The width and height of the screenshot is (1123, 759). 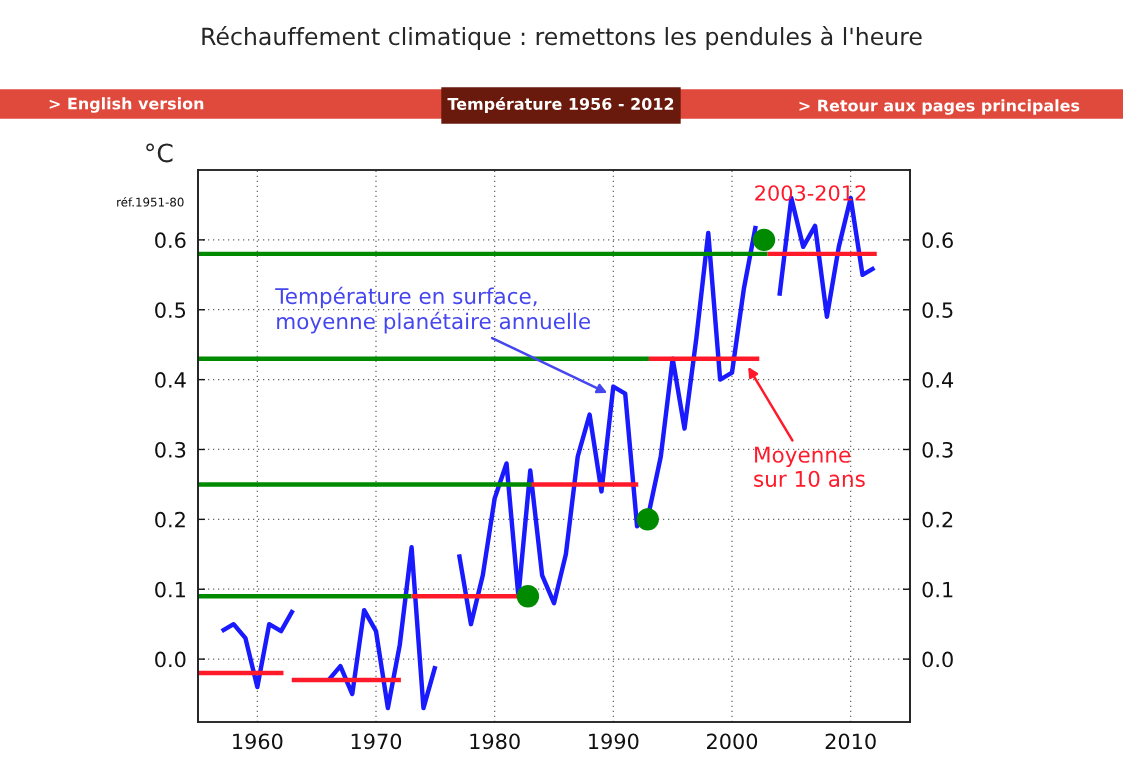 What do you see at coordinates (432, 310) in the screenshot?
I see `annotation: Température en surface, moyenne planétaire annuelle` at bounding box center [432, 310].